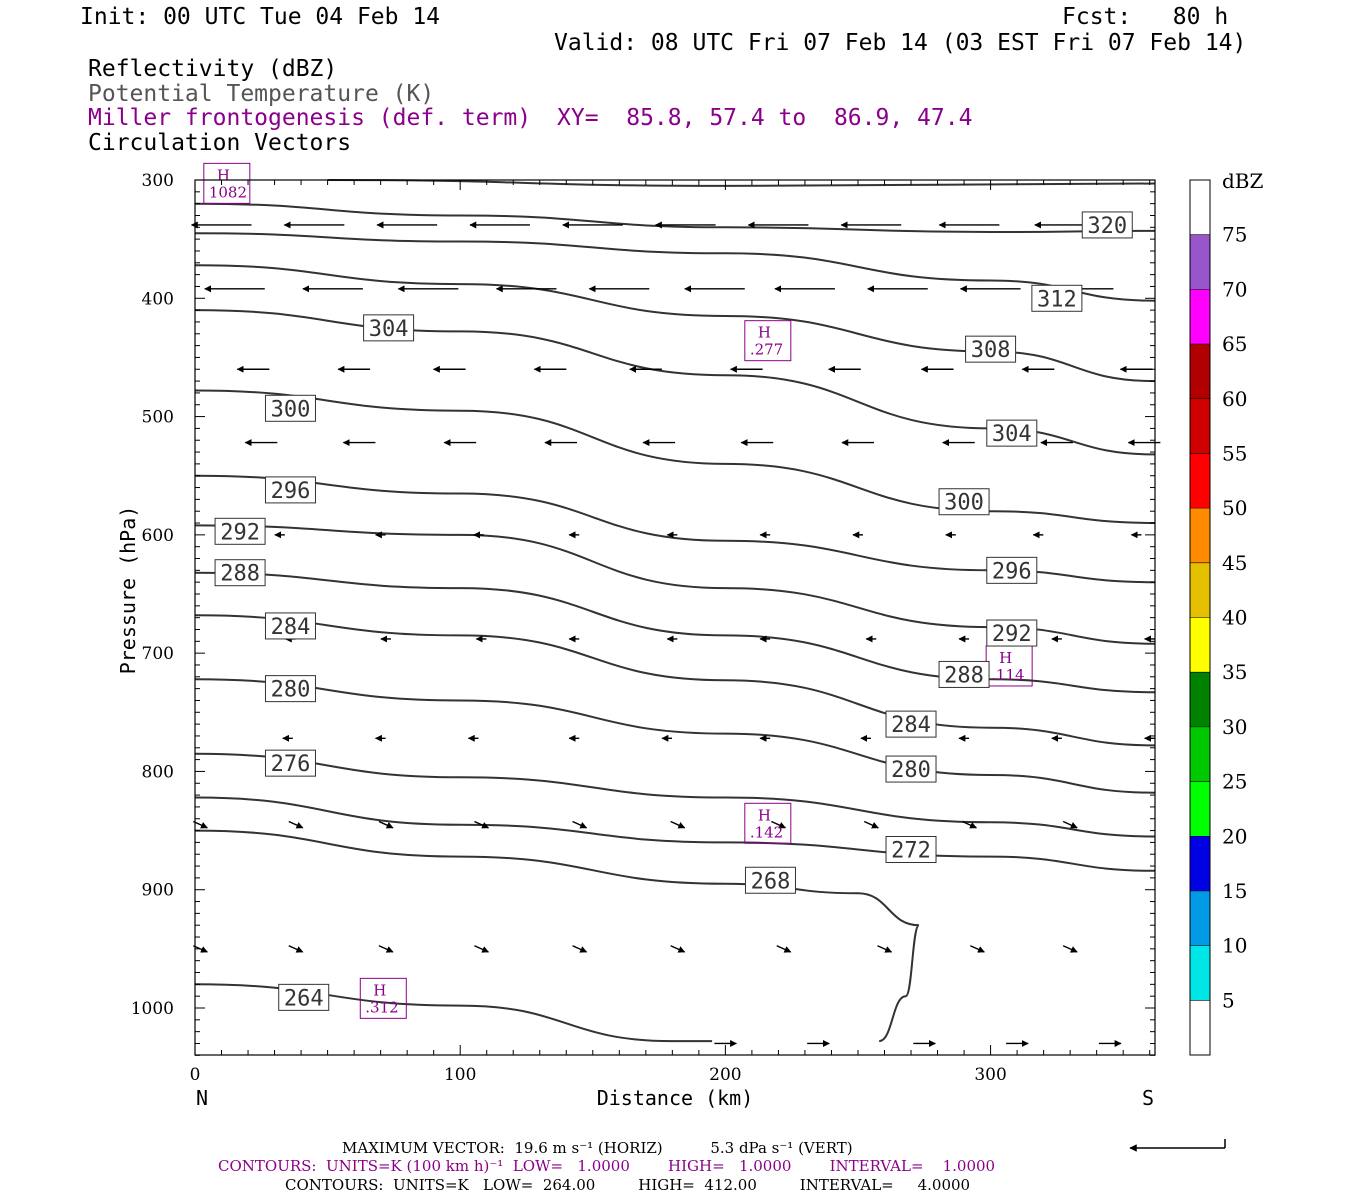 The image size is (1350, 1200). Describe the element at coordinates (1234, 235) in the screenshot. I see `colorbar-level-label: 75` at that location.